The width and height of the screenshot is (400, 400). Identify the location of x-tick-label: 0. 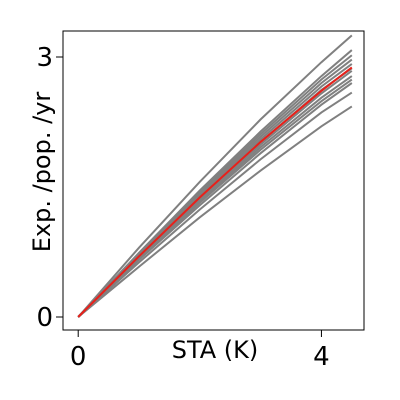
(78, 357).